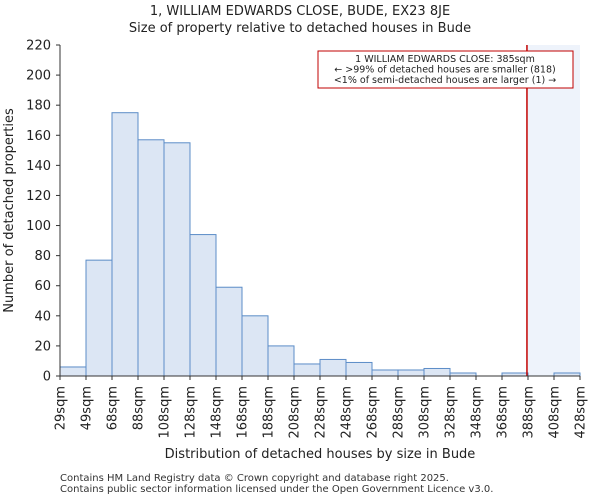  What do you see at coordinates (359, 369) in the screenshot?
I see `bar-248sqm` at bounding box center [359, 369].